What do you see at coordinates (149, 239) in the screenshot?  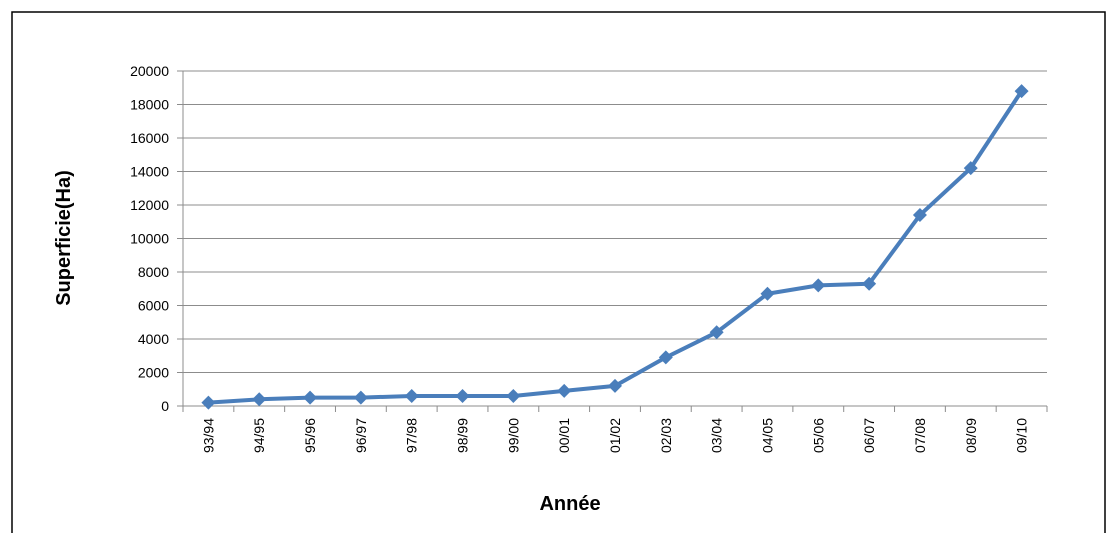 I see `y-tick-label: 10000` at bounding box center [149, 239].